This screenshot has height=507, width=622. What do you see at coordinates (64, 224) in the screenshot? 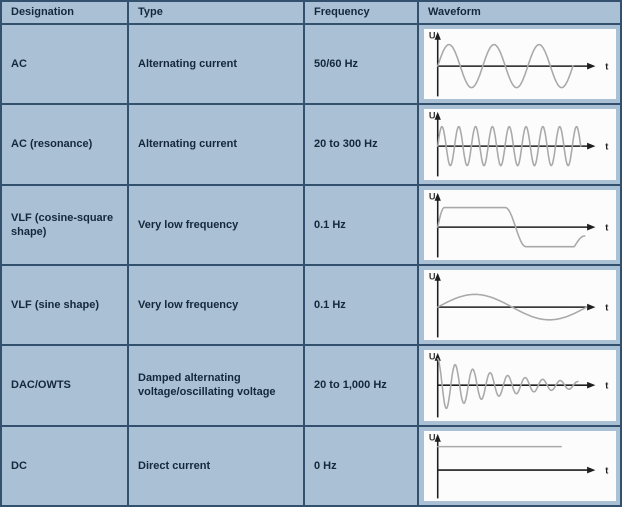
I see `cell-designation: VLF (cosine-square shape)` at bounding box center [64, 224].